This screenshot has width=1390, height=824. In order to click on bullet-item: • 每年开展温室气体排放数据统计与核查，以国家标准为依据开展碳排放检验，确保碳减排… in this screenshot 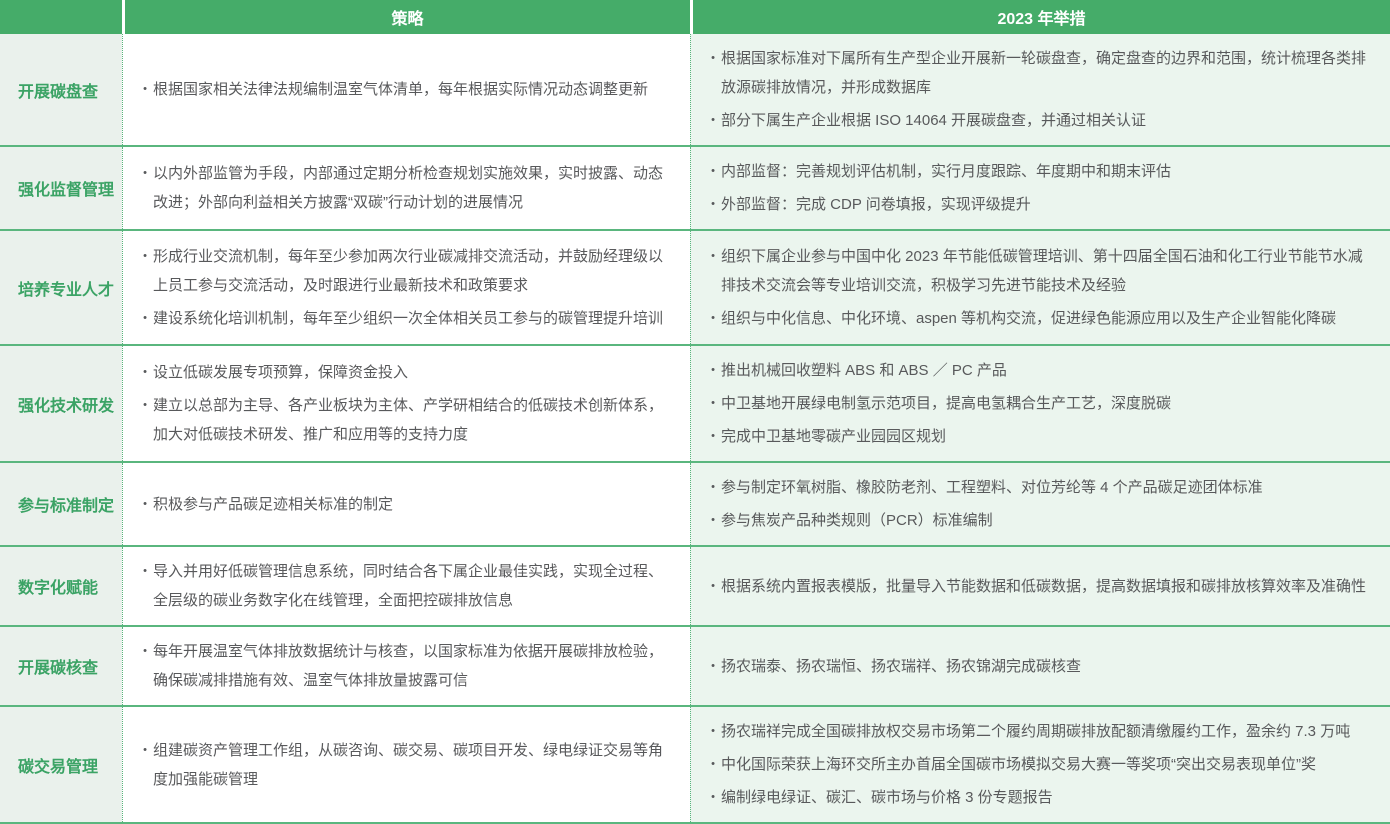, I will do `click(401, 666)`.